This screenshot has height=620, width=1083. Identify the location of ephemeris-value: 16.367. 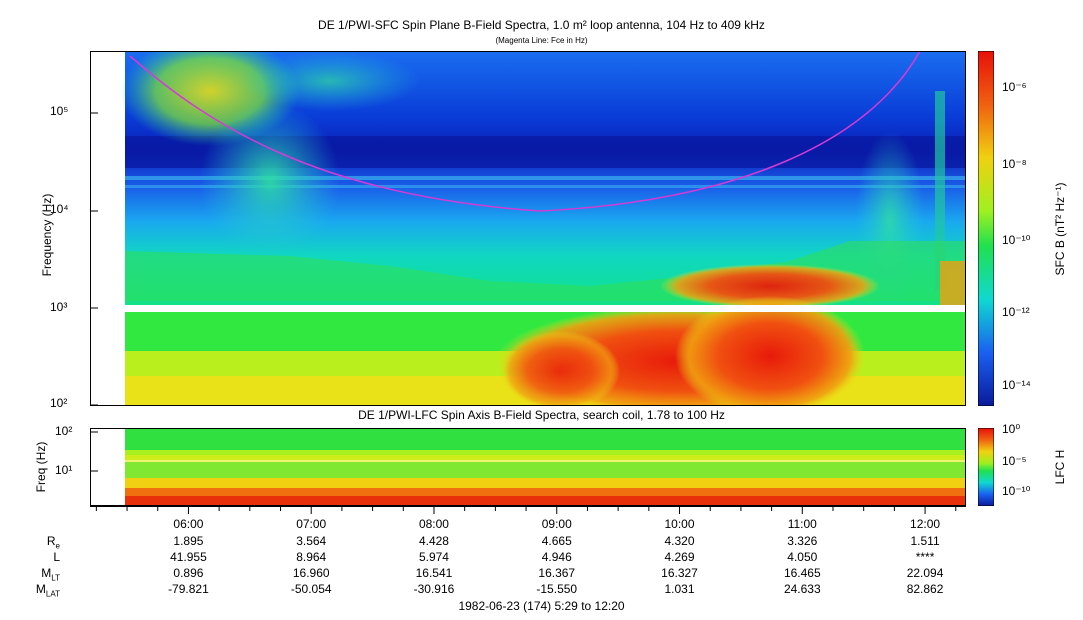
(557, 573).